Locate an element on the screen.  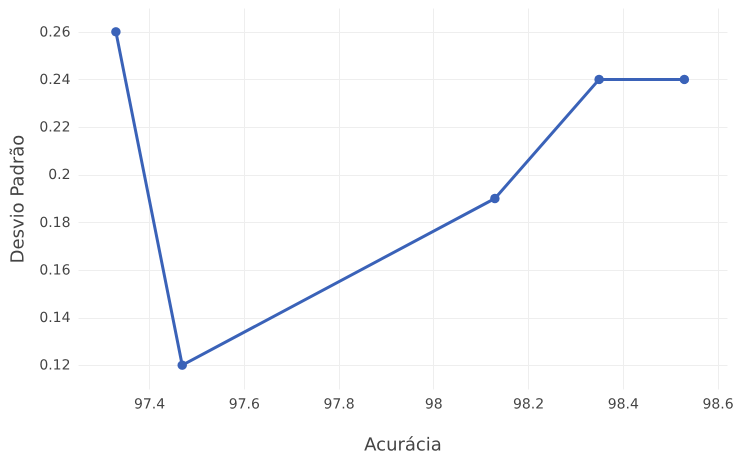
y-tick-label: 0.16 is located at coordinates (55, 270).